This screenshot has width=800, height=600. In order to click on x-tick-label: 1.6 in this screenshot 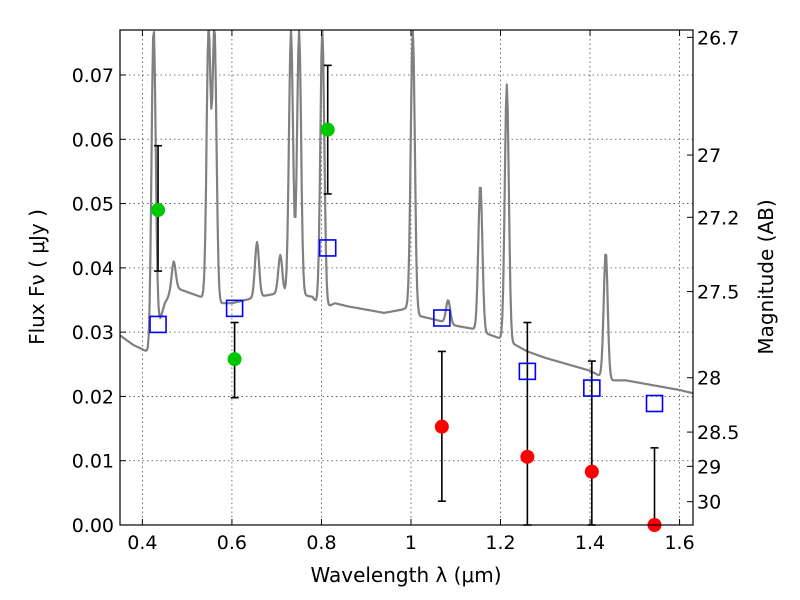, I will do `click(679, 543)`.